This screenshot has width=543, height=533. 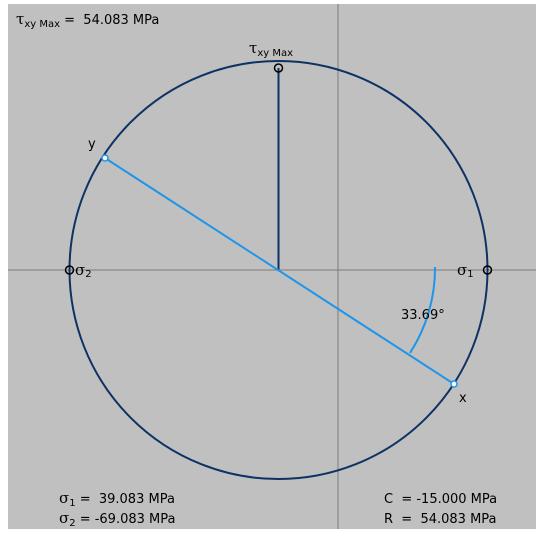 I want to click on x-point, so click(x=454, y=384).